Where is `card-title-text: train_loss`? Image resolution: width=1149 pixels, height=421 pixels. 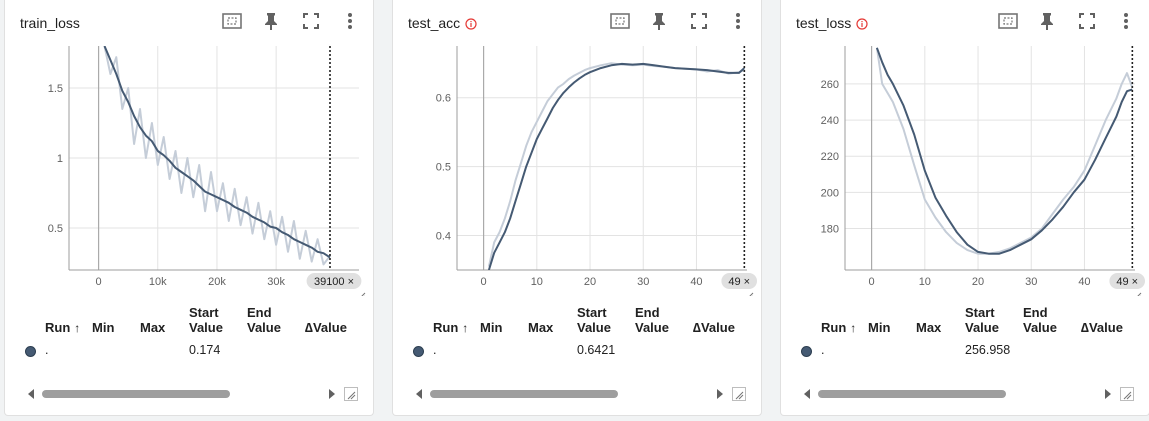 card-title-text: train_loss is located at coordinates (50, 23).